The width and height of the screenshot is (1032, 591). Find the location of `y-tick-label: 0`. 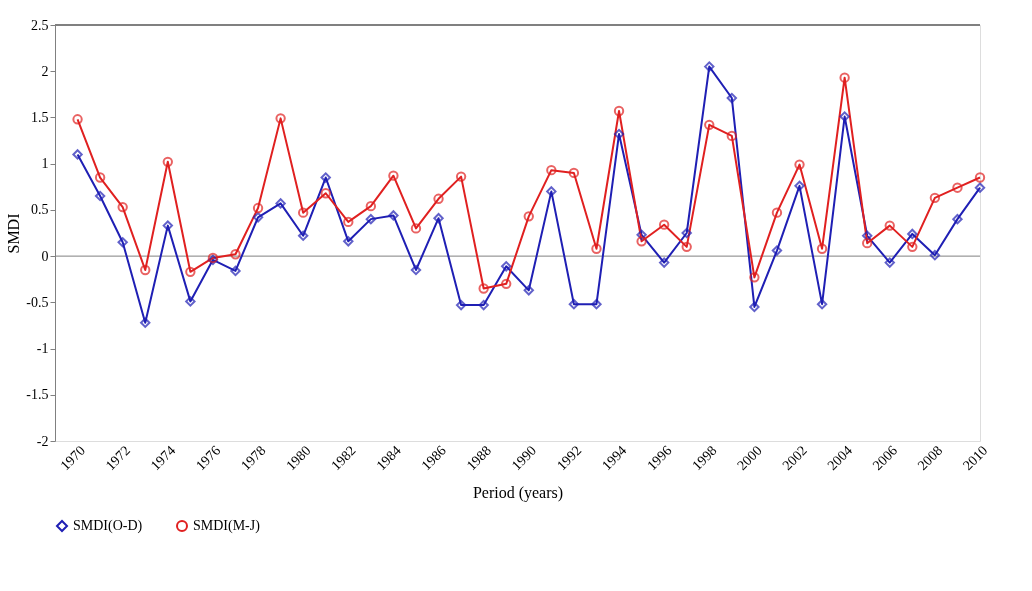

y-tick-label: 0 is located at coordinates (45, 256).